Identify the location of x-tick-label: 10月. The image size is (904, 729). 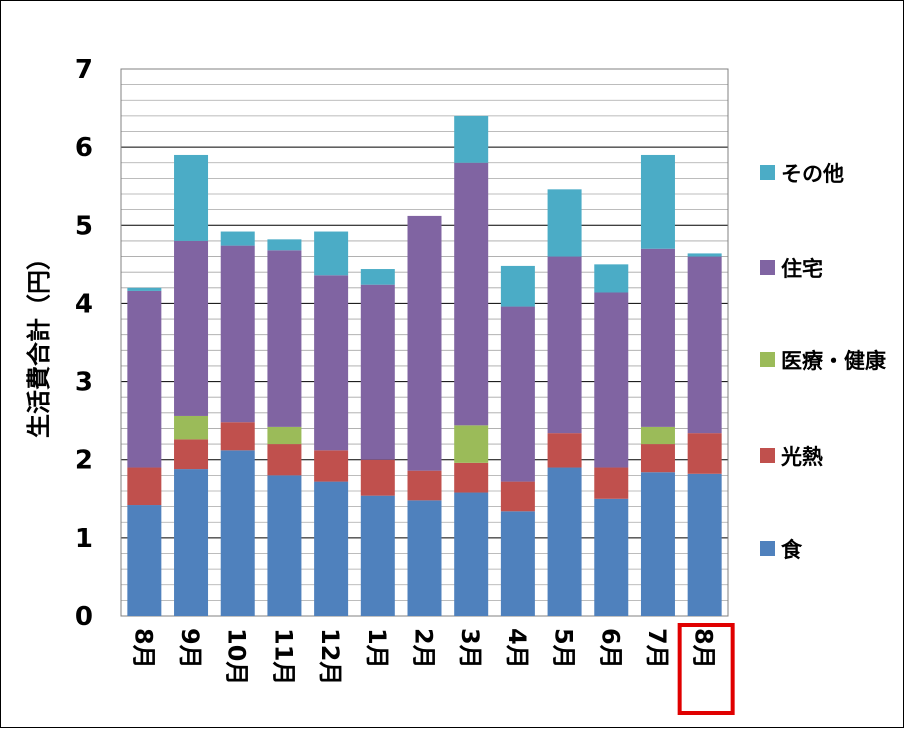
(237, 656).